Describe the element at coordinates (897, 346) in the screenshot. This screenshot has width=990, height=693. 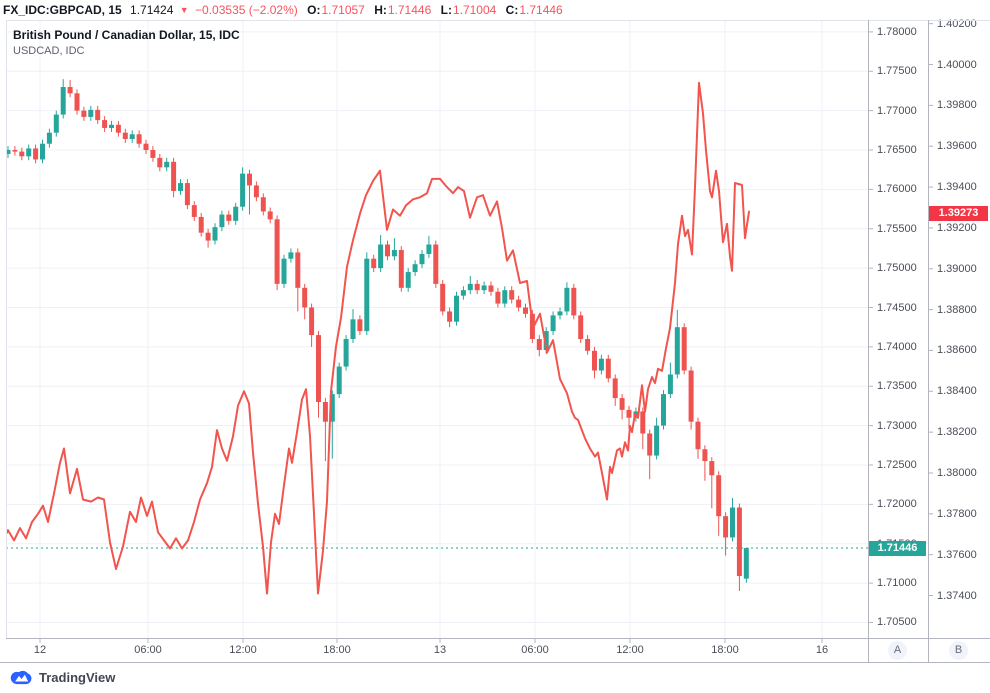
I see `price-axis-label: 1.74000` at that location.